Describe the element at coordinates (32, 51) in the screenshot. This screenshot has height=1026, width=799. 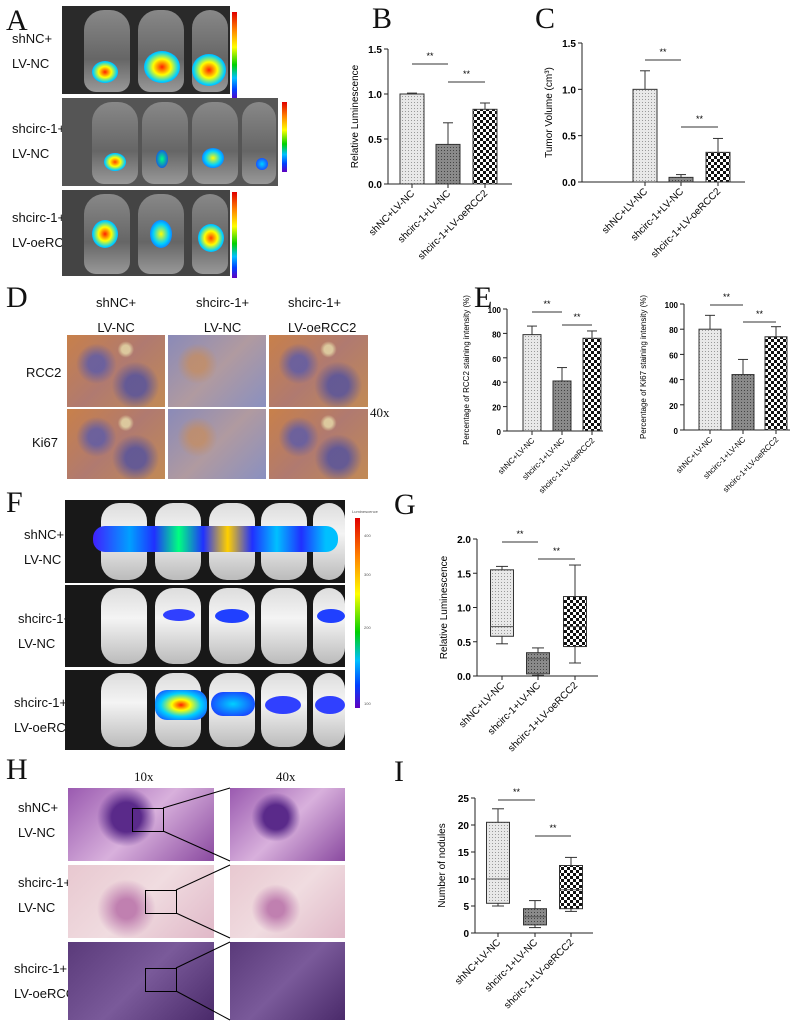
I see `a-group-label: shNC+ LV-NC` at that location.